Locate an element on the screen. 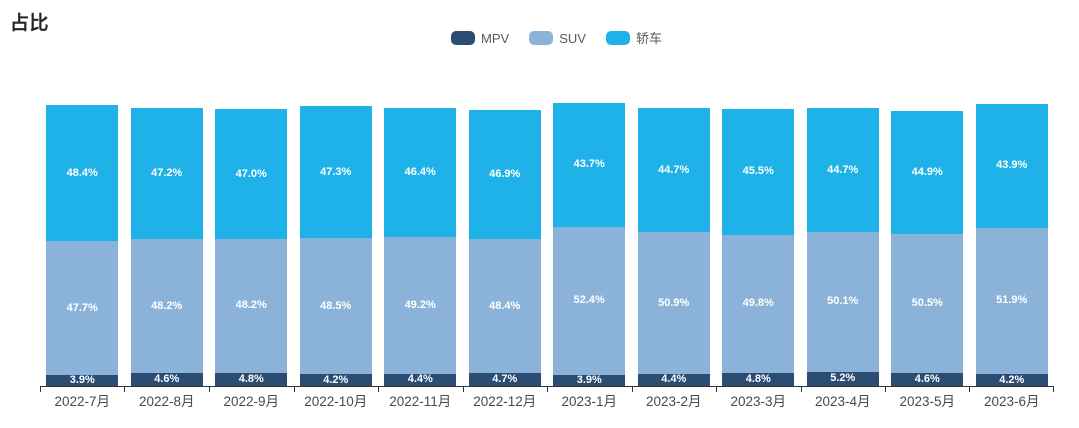 Image resolution: width=1079 pixels, height=428 pixels. segment-轿车: 46.9% is located at coordinates (504, 175).